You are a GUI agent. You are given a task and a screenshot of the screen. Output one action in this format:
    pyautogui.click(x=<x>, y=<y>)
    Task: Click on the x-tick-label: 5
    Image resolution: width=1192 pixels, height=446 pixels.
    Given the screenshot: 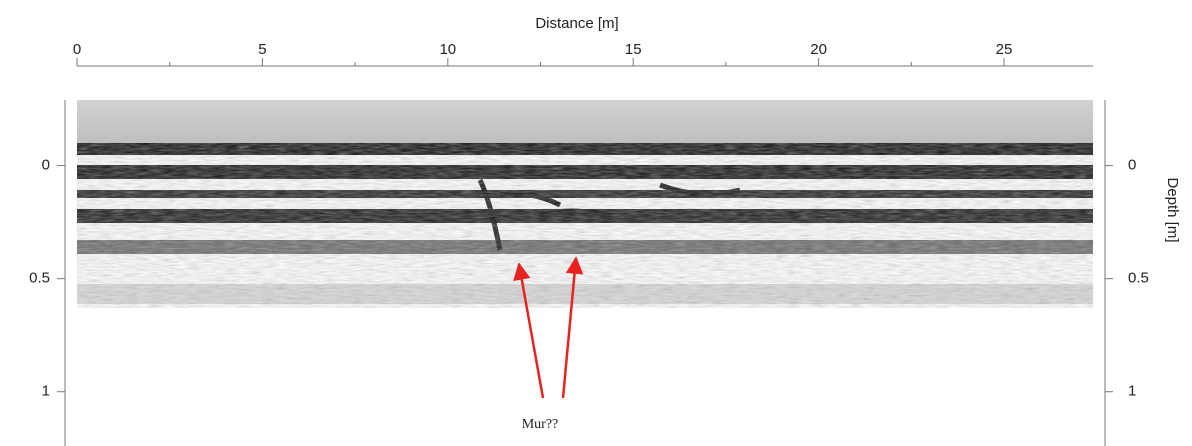 What is the action you would take?
    pyautogui.click(x=262, y=49)
    